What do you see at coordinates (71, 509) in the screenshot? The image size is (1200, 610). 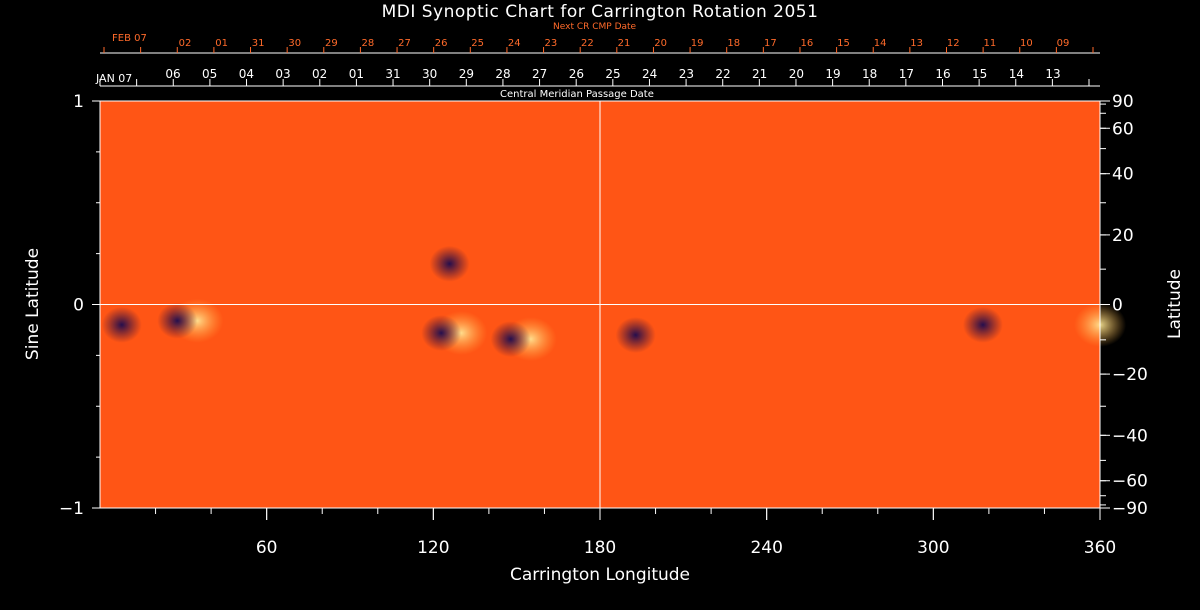 I see `y-left-tick-label: −1` at bounding box center [71, 509].